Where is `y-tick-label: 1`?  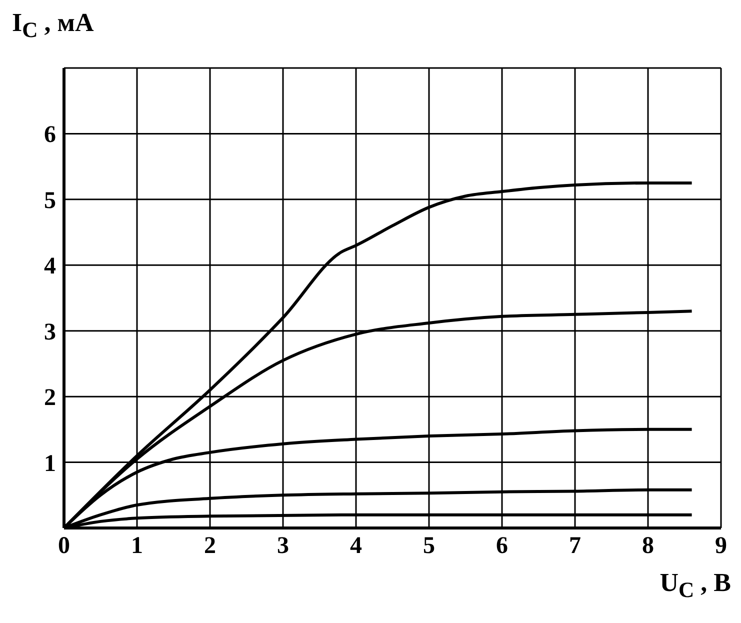
y-tick-label: 1 is located at coordinates (50, 463).